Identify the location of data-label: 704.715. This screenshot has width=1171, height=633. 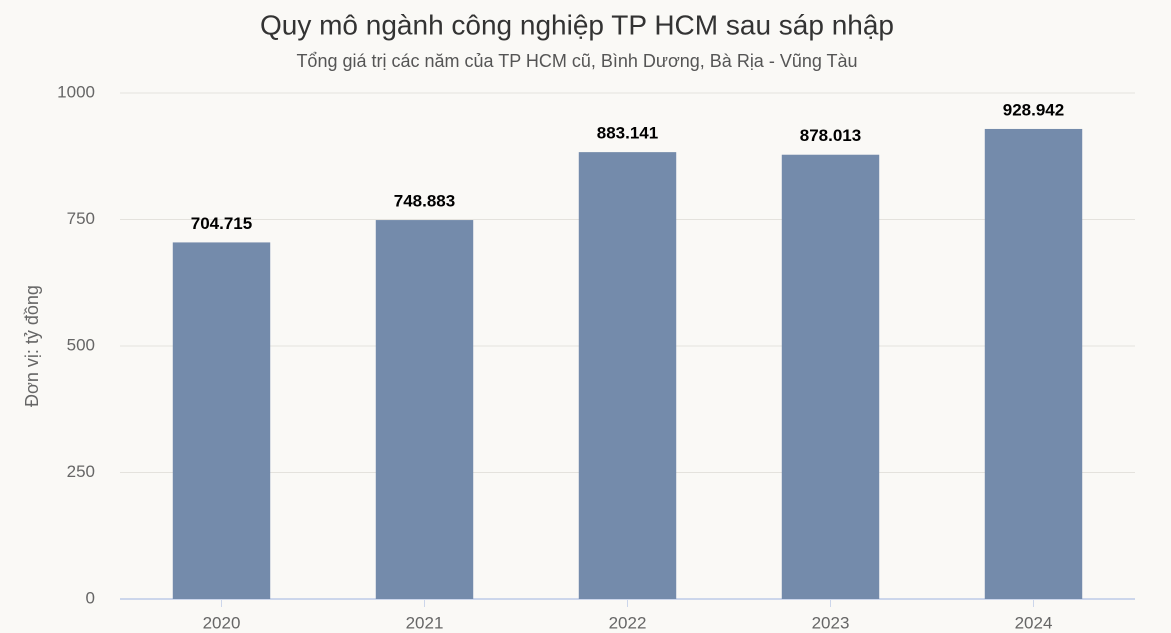
(221, 223).